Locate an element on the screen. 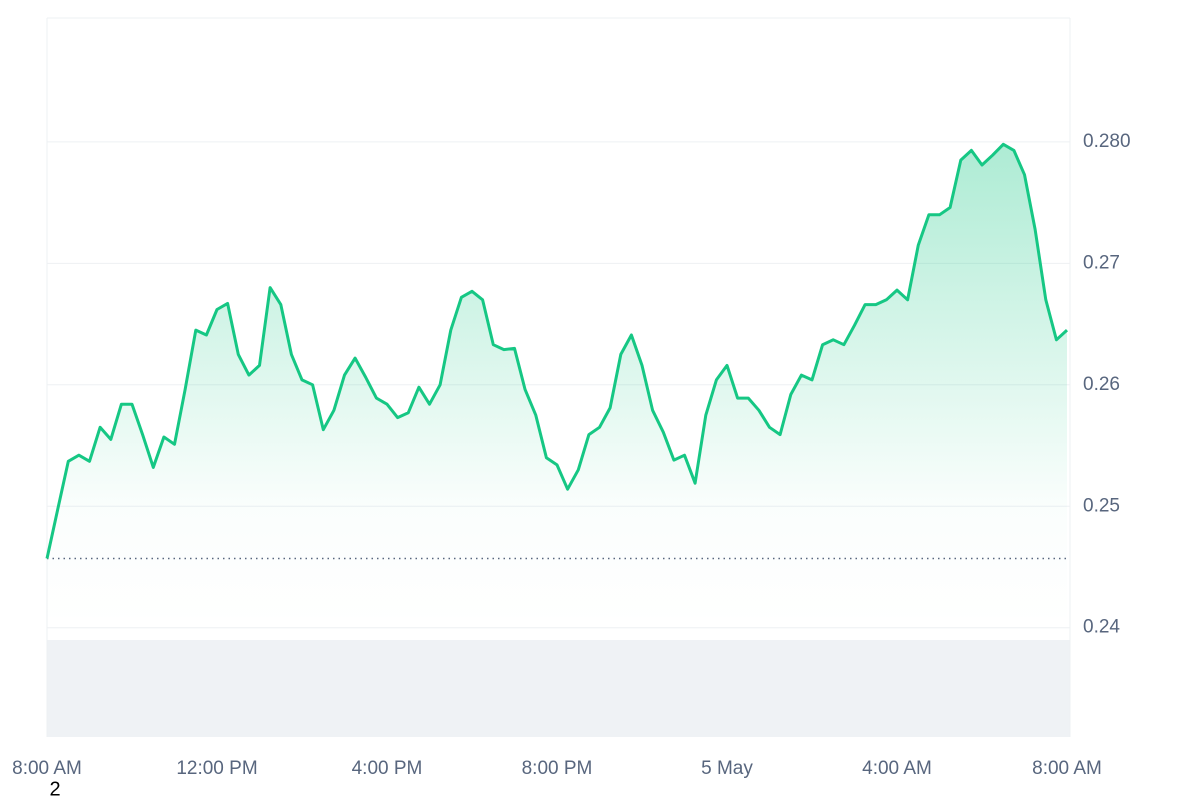 This screenshot has height=800, width=1200. x-tick-label: 4:00 PM is located at coordinates (387, 768).